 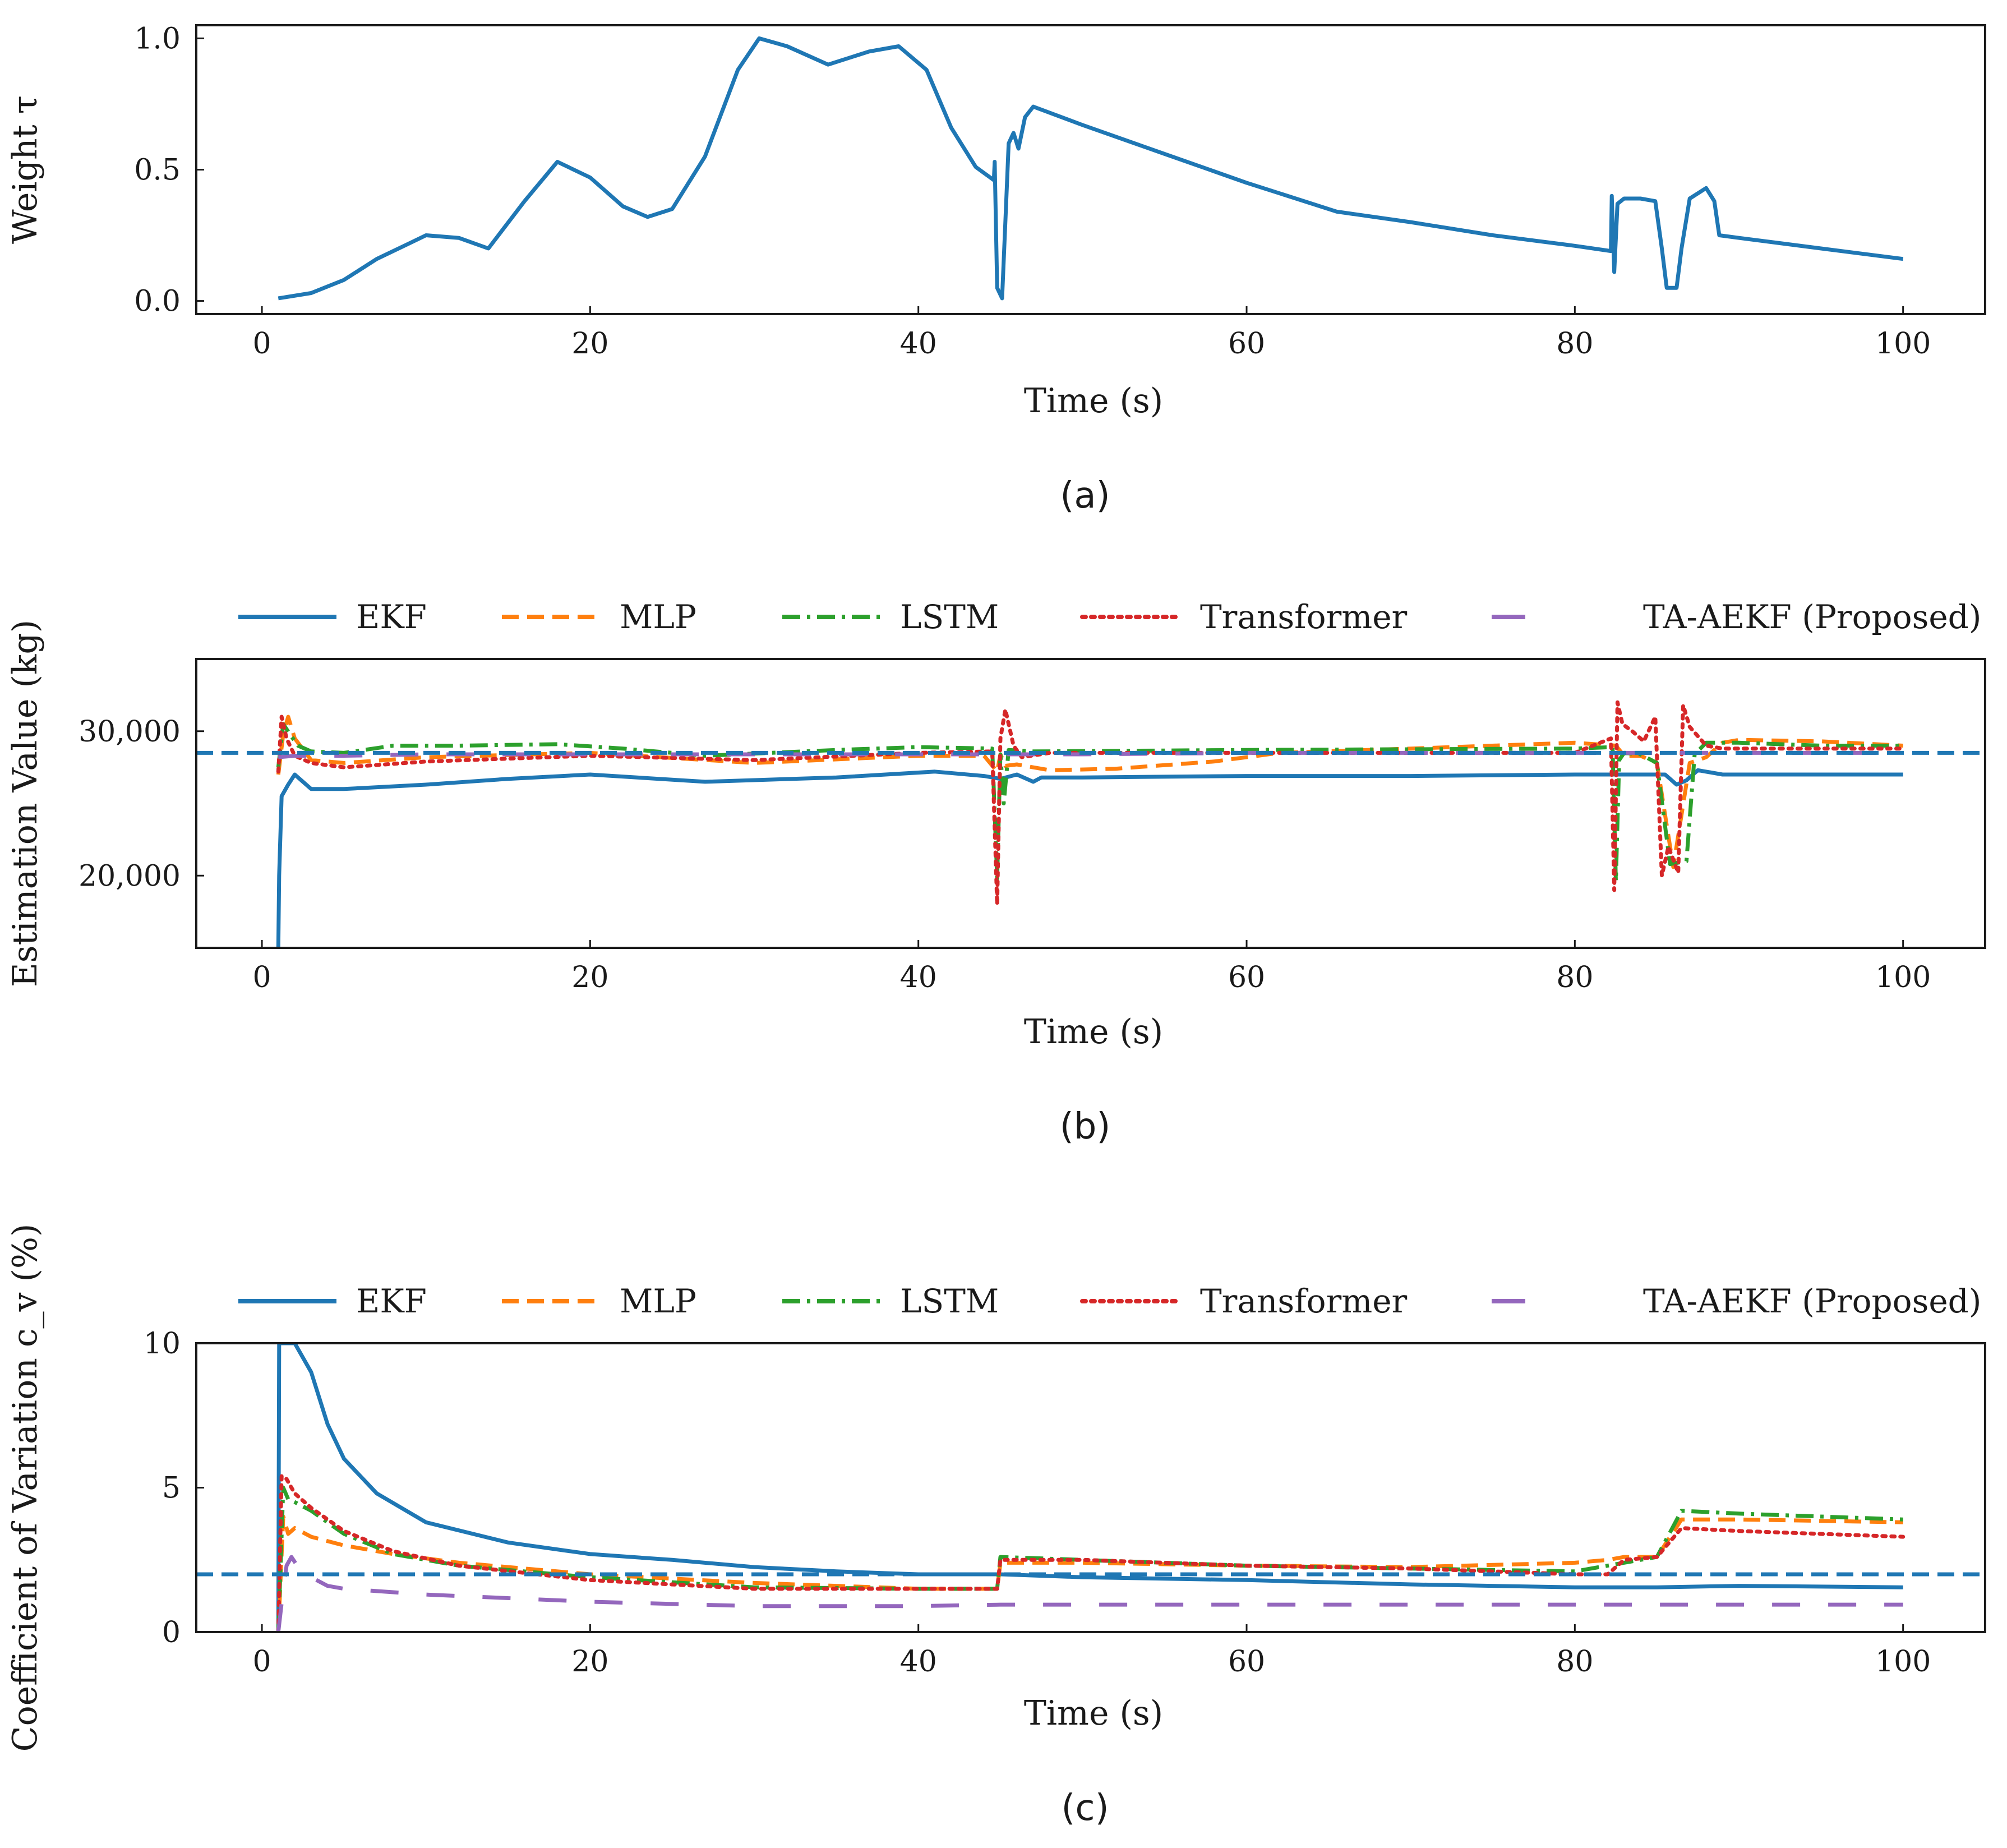 What do you see at coordinates (171, 1632) in the screenshot?
I see `y-tick-label: 0` at bounding box center [171, 1632].